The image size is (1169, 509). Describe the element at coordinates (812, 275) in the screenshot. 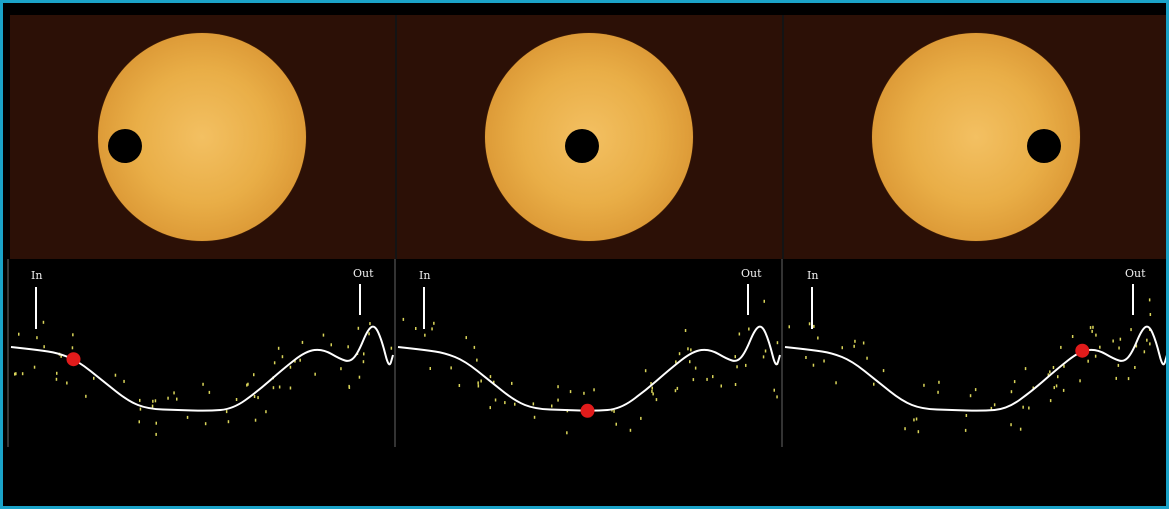

I see `ingress-label: In` at that location.